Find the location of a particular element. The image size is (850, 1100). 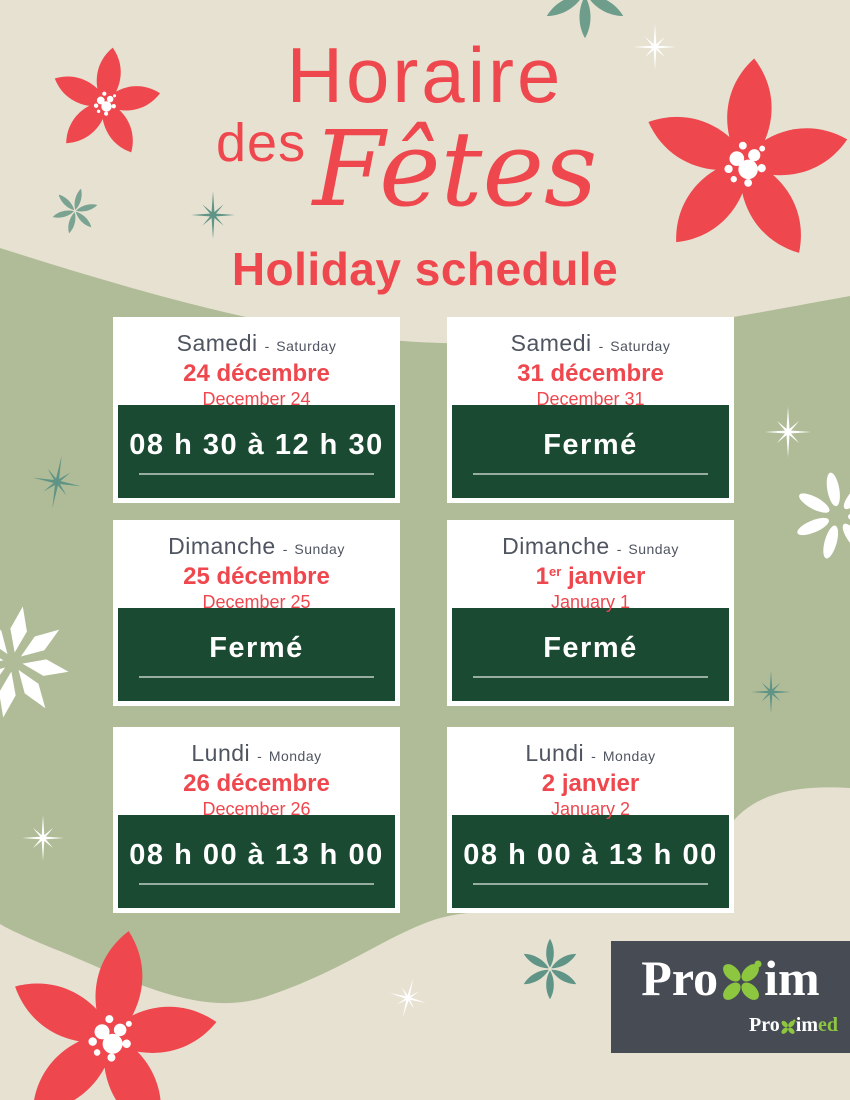

card-header: Lundi - Monday 2 janvier January 2 is located at coordinates (590, 773).